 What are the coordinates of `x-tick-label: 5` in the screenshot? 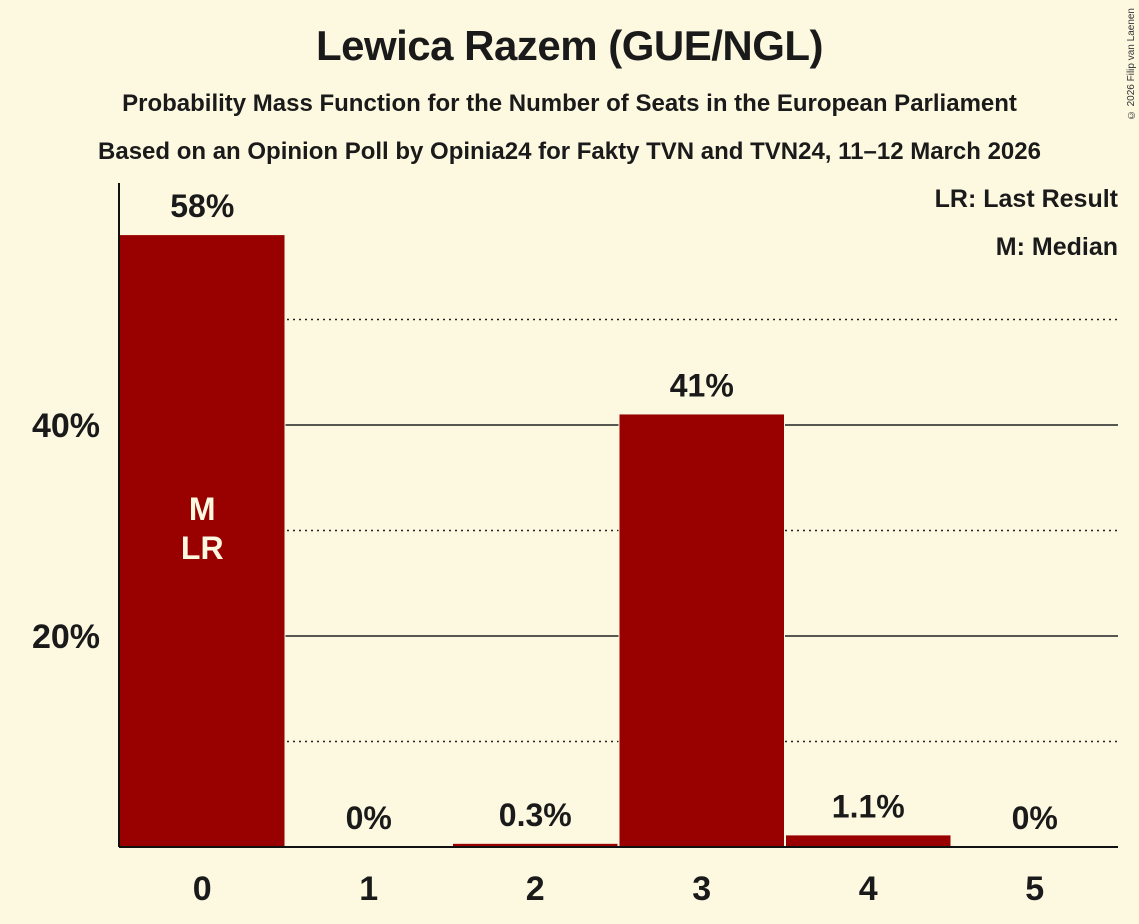 It's located at (1034, 889).